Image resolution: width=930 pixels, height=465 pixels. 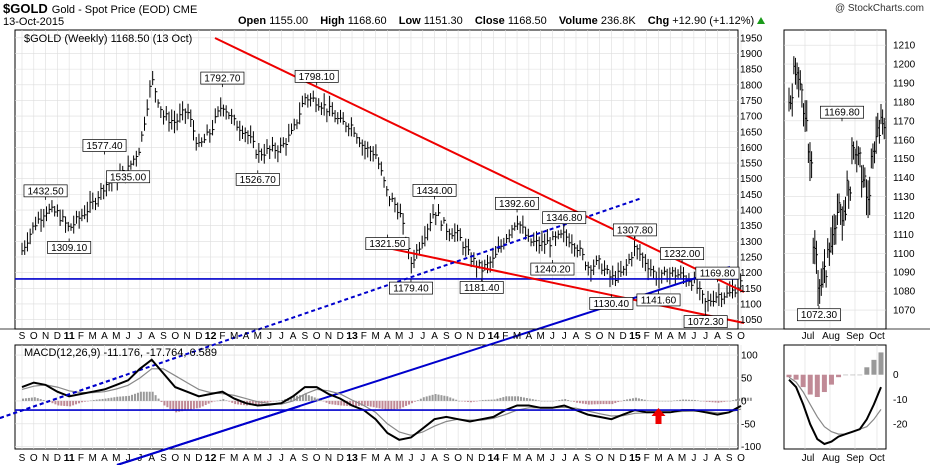 I want to click on inset-y-tick-label: 1200, so click(x=904, y=65).